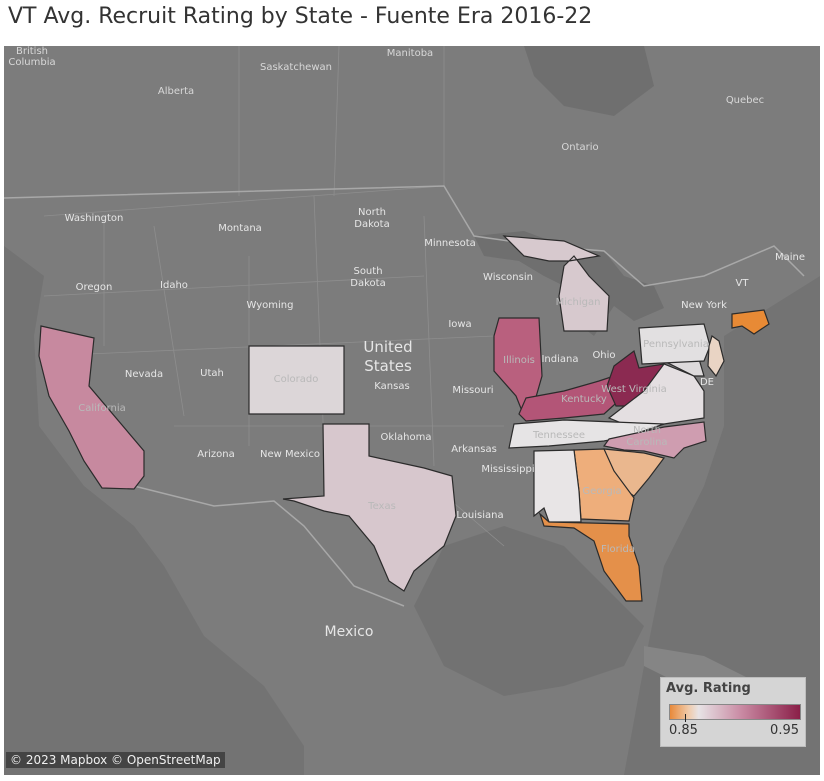  Describe the element at coordinates (387, 347) in the screenshot. I see `label-united-states-1: United` at that location.